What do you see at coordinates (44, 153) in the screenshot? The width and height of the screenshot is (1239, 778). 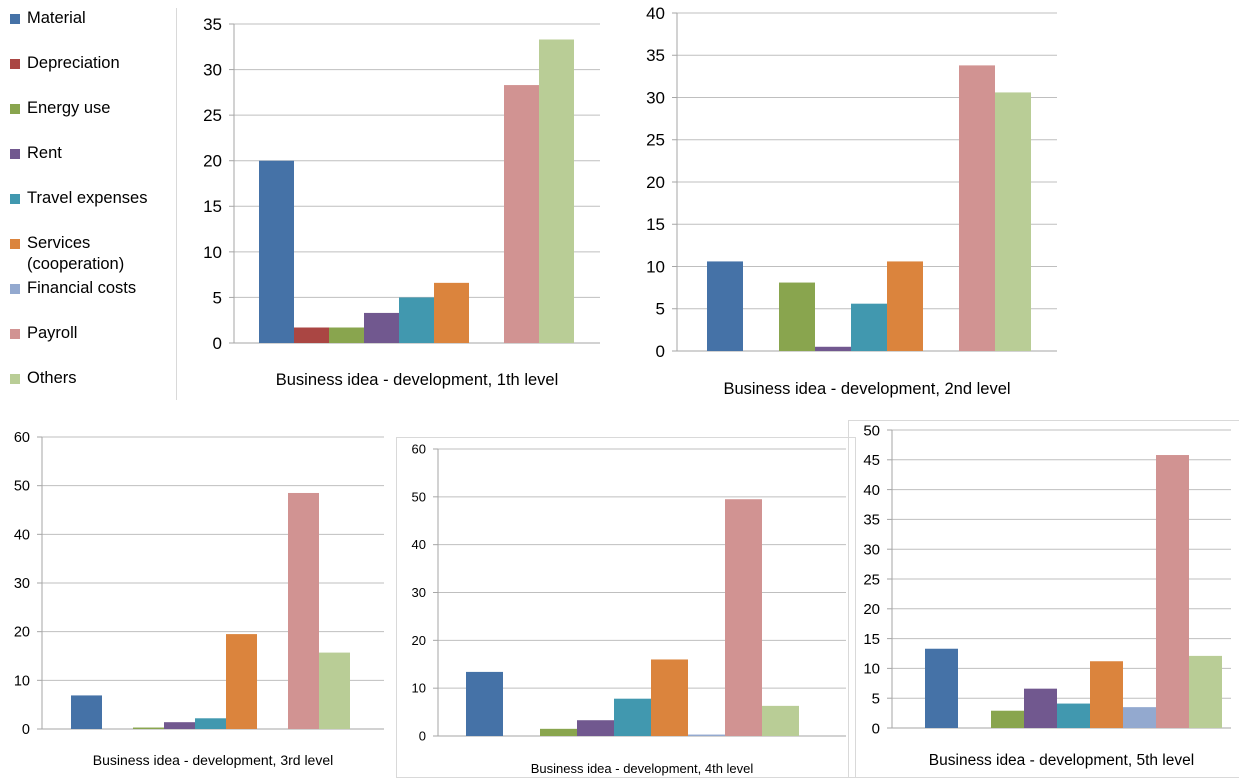 I see `legend-label: Rent` at bounding box center [44, 153].